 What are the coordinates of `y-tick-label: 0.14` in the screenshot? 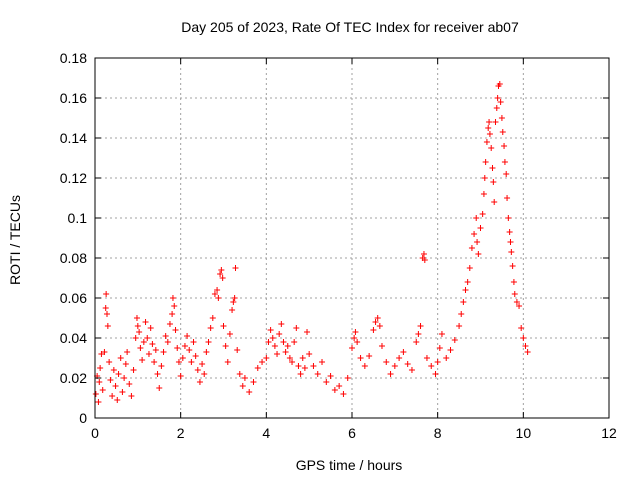 It's located at (73, 138).